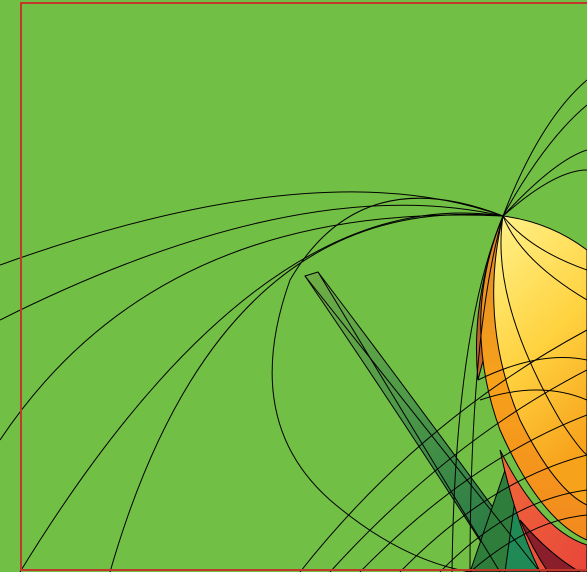 This screenshot has width=587, height=572. Describe the element at coordinates (550, 545) in the screenshot. I see `dark-red-sliver` at that location.